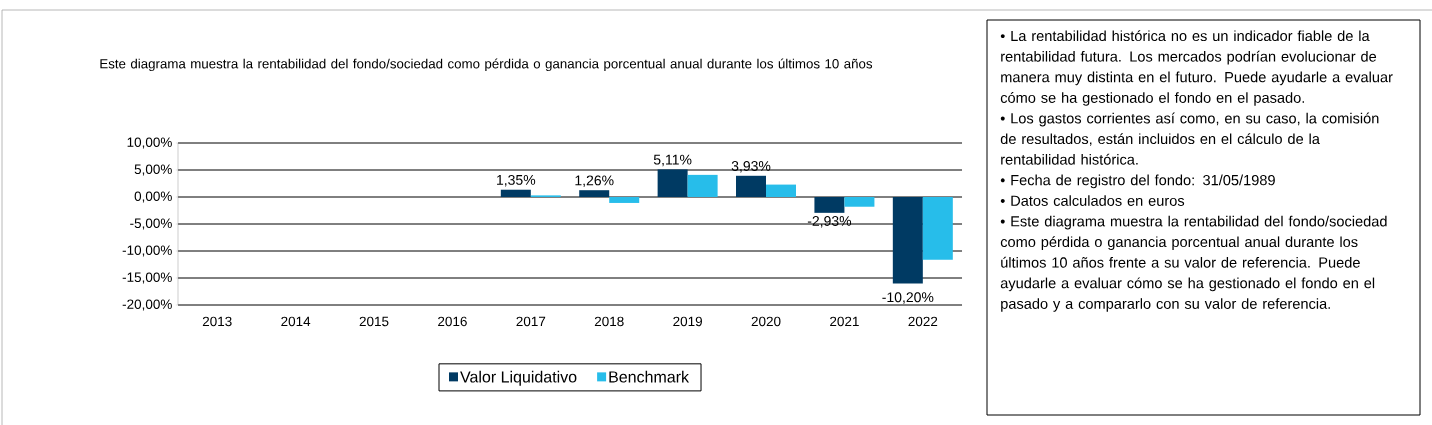 This screenshot has width=1432, height=425. What do you see at coordinates (687, 321) in the screenshot?
I see `x-tick-label: 2019` at bounding box center [687, 321].